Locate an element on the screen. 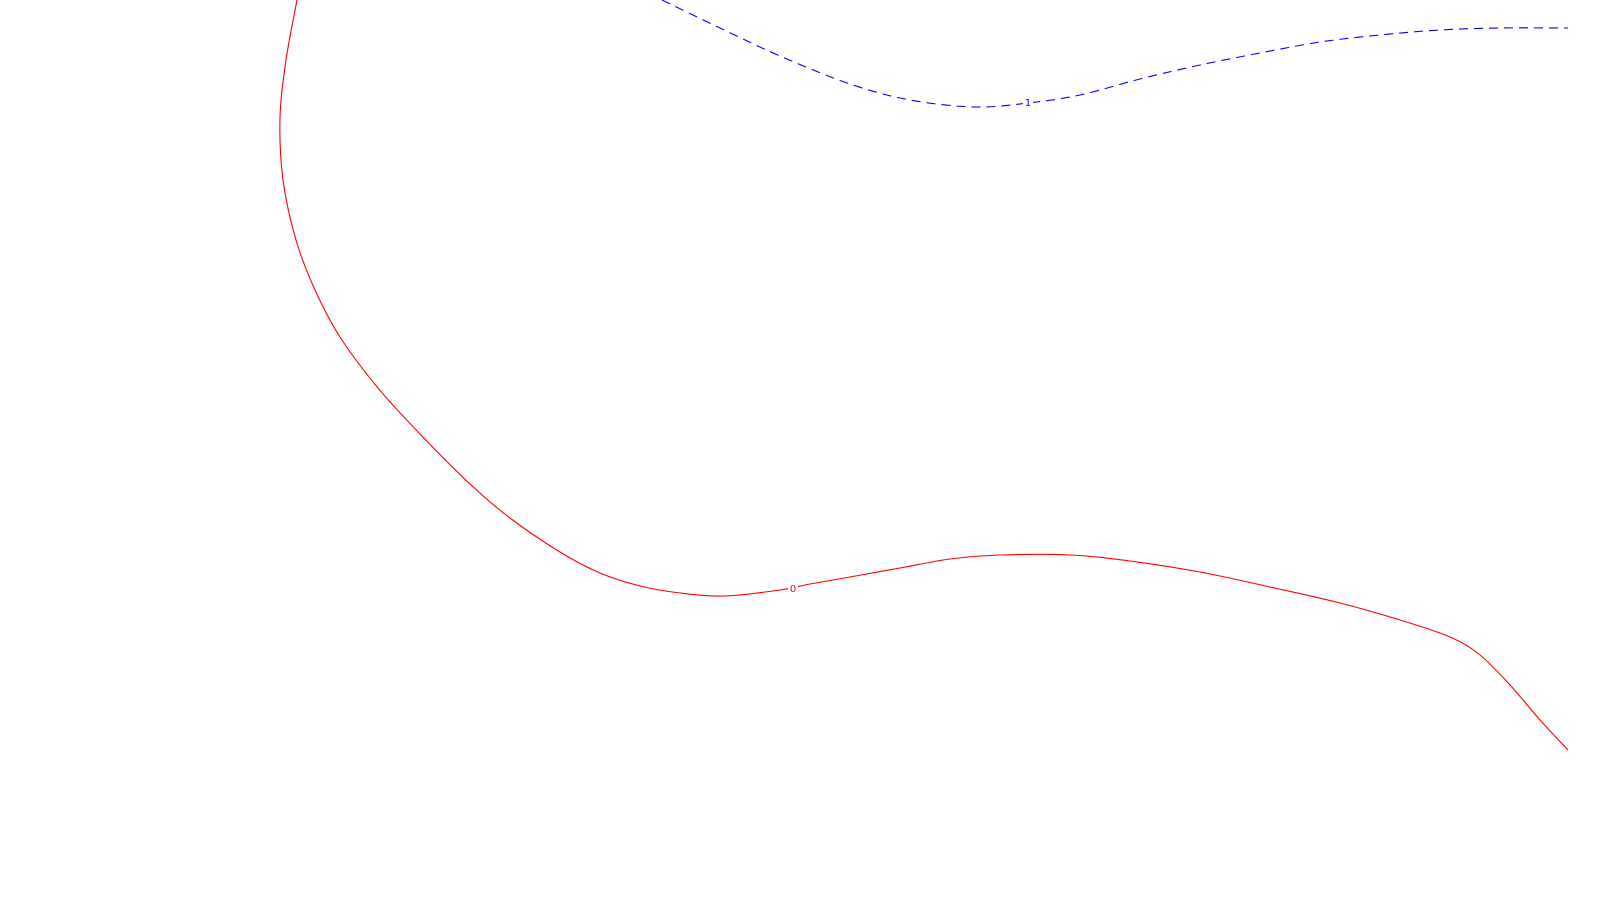 The image size is (1600, 900). contour-label-level-1: 1 is located at coordinates (1028, 103).